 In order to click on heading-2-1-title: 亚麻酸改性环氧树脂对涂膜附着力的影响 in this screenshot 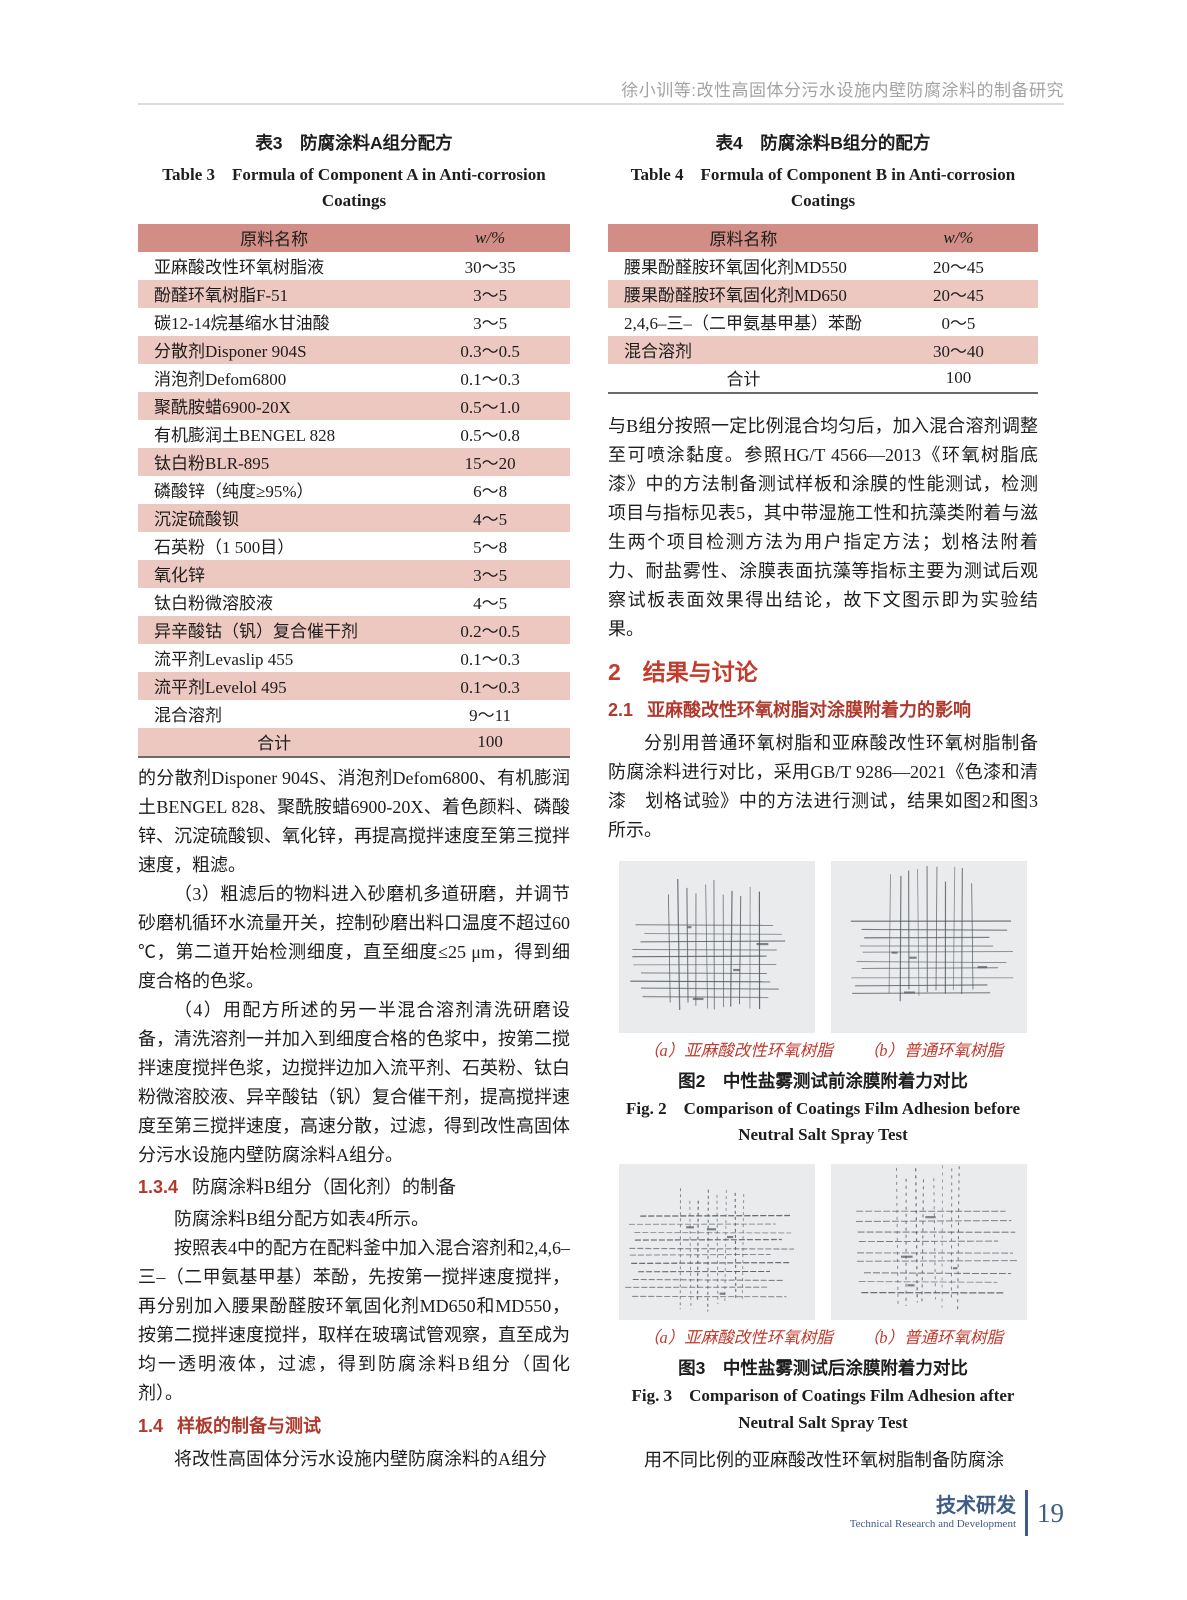, I will do `click(809, 709)`.